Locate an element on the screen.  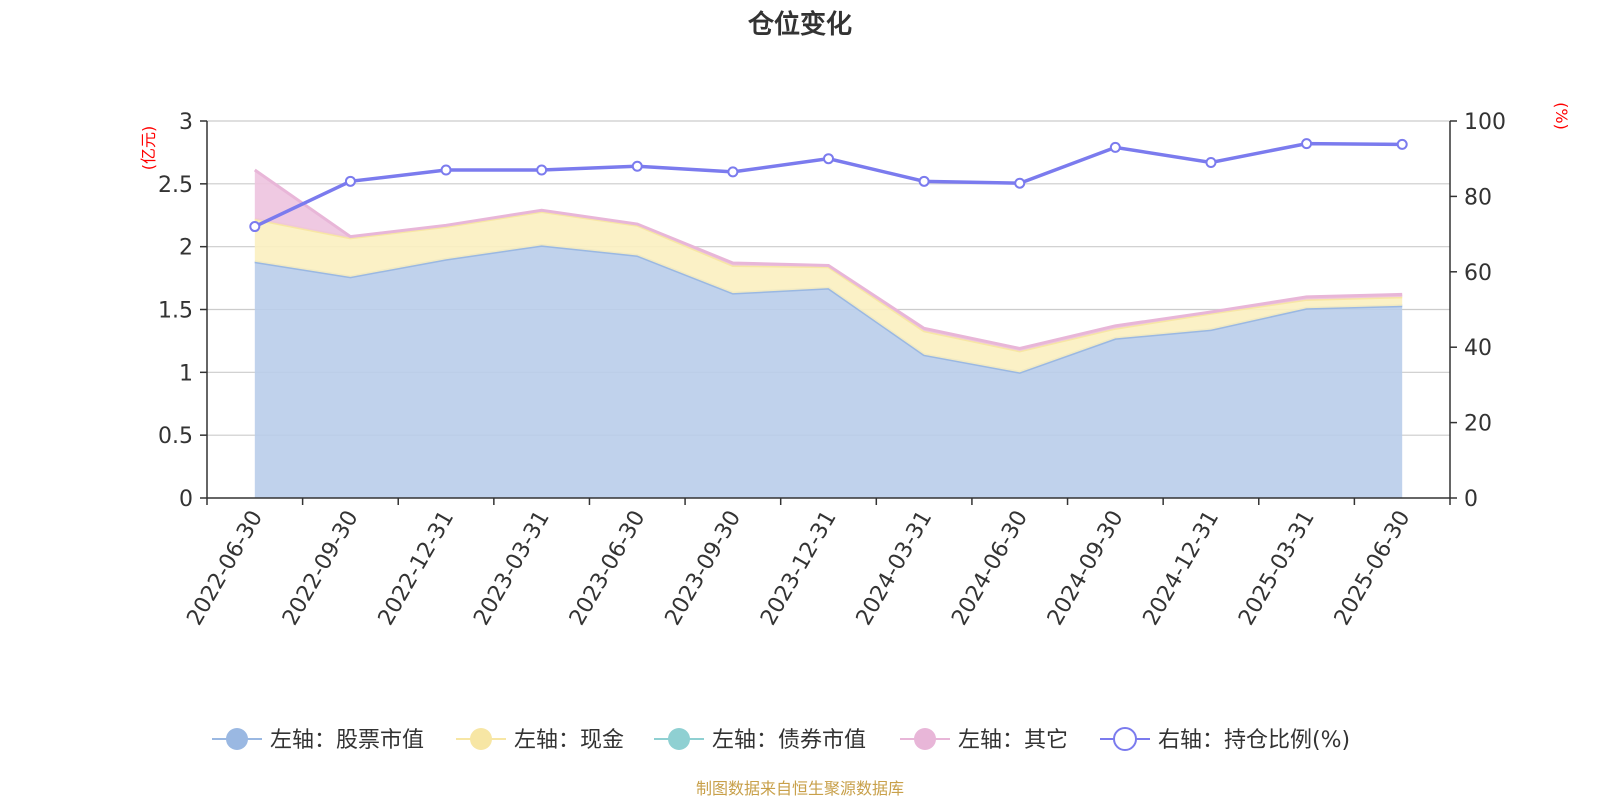
left-tick-label: 2 is located at coordinates (186, 248).